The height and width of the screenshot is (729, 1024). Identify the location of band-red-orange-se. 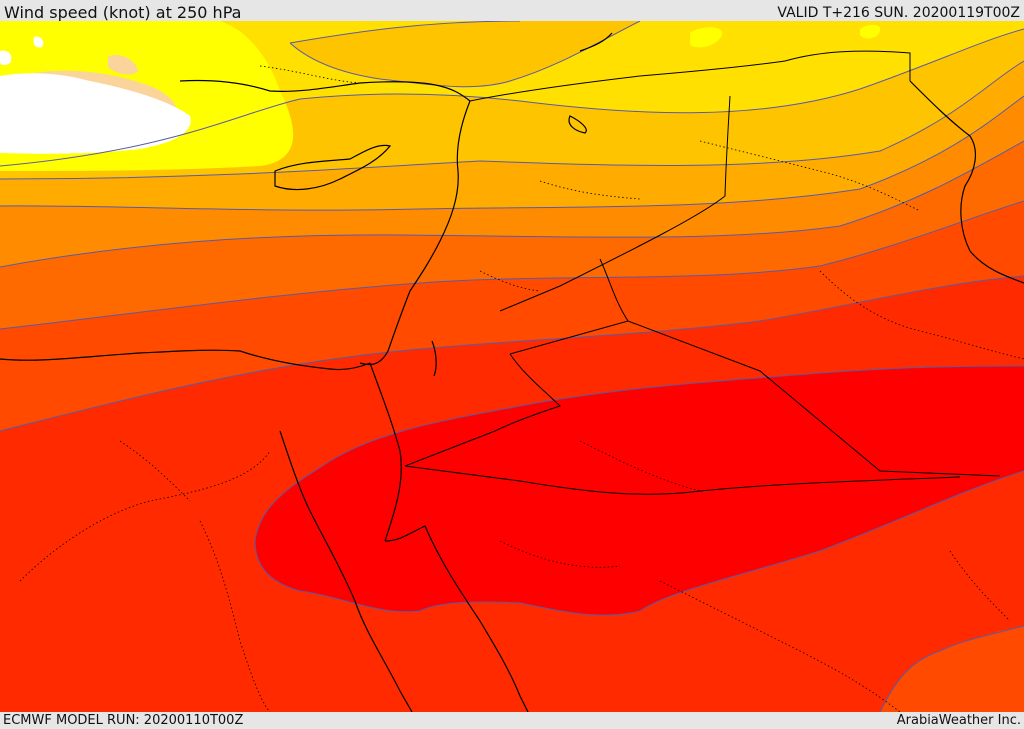
(952, 669).